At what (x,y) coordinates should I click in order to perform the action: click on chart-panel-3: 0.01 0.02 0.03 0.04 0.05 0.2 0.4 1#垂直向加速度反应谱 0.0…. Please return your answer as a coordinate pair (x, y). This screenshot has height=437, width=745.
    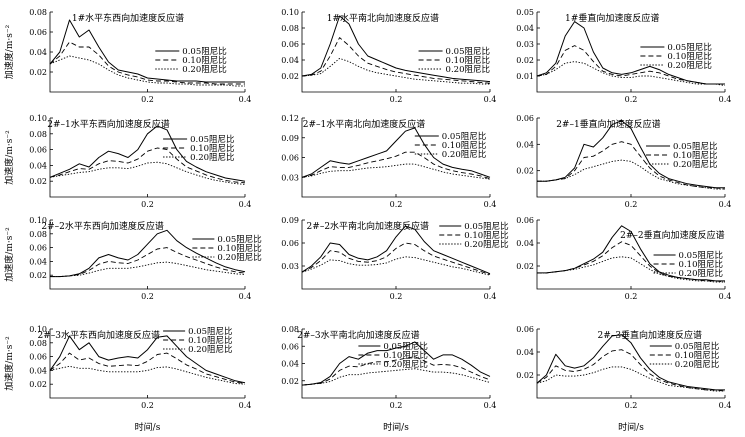
    Looking at the image, I should click on (623, 56).